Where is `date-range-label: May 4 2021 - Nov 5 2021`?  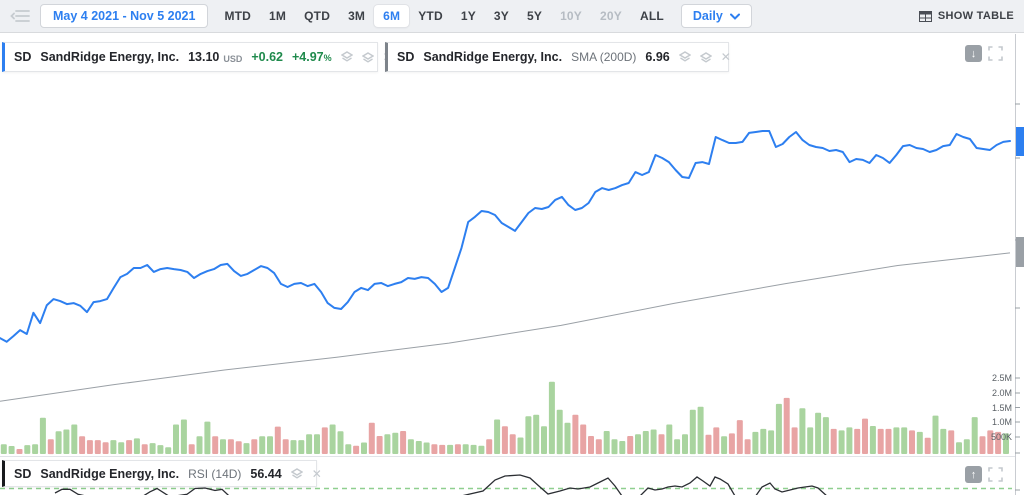
date-range-label: May 4 2021 - Nov 5 2021 is located at coordinates (124, 16).